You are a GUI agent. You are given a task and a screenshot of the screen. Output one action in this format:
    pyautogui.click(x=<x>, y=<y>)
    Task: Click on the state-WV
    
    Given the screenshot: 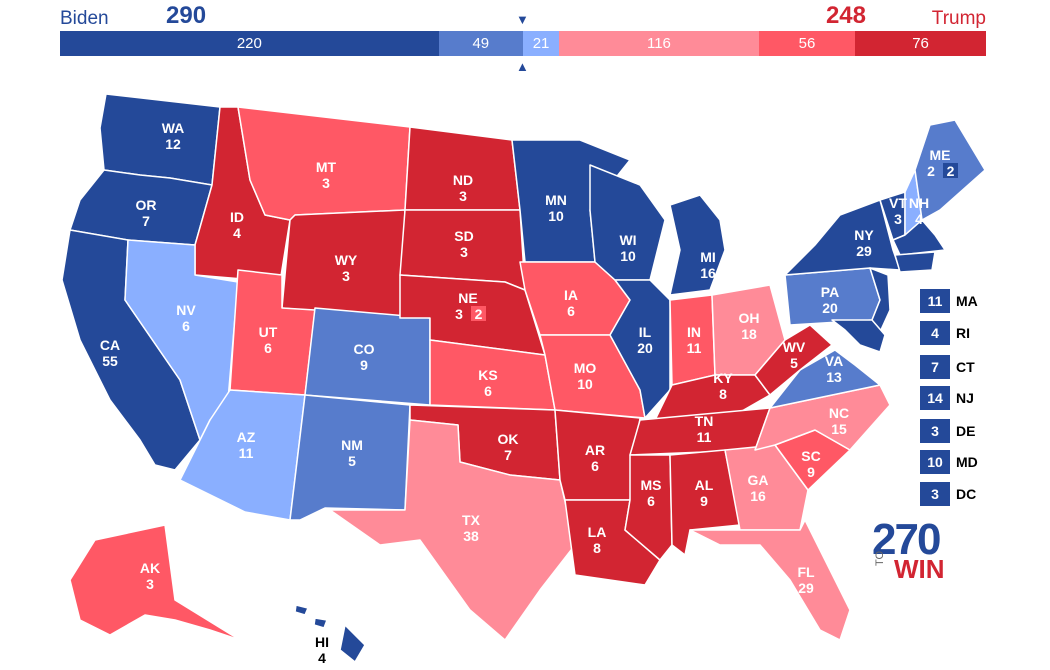 What is the action you would take?
    pyautogui.click(x=793, y=360)
    